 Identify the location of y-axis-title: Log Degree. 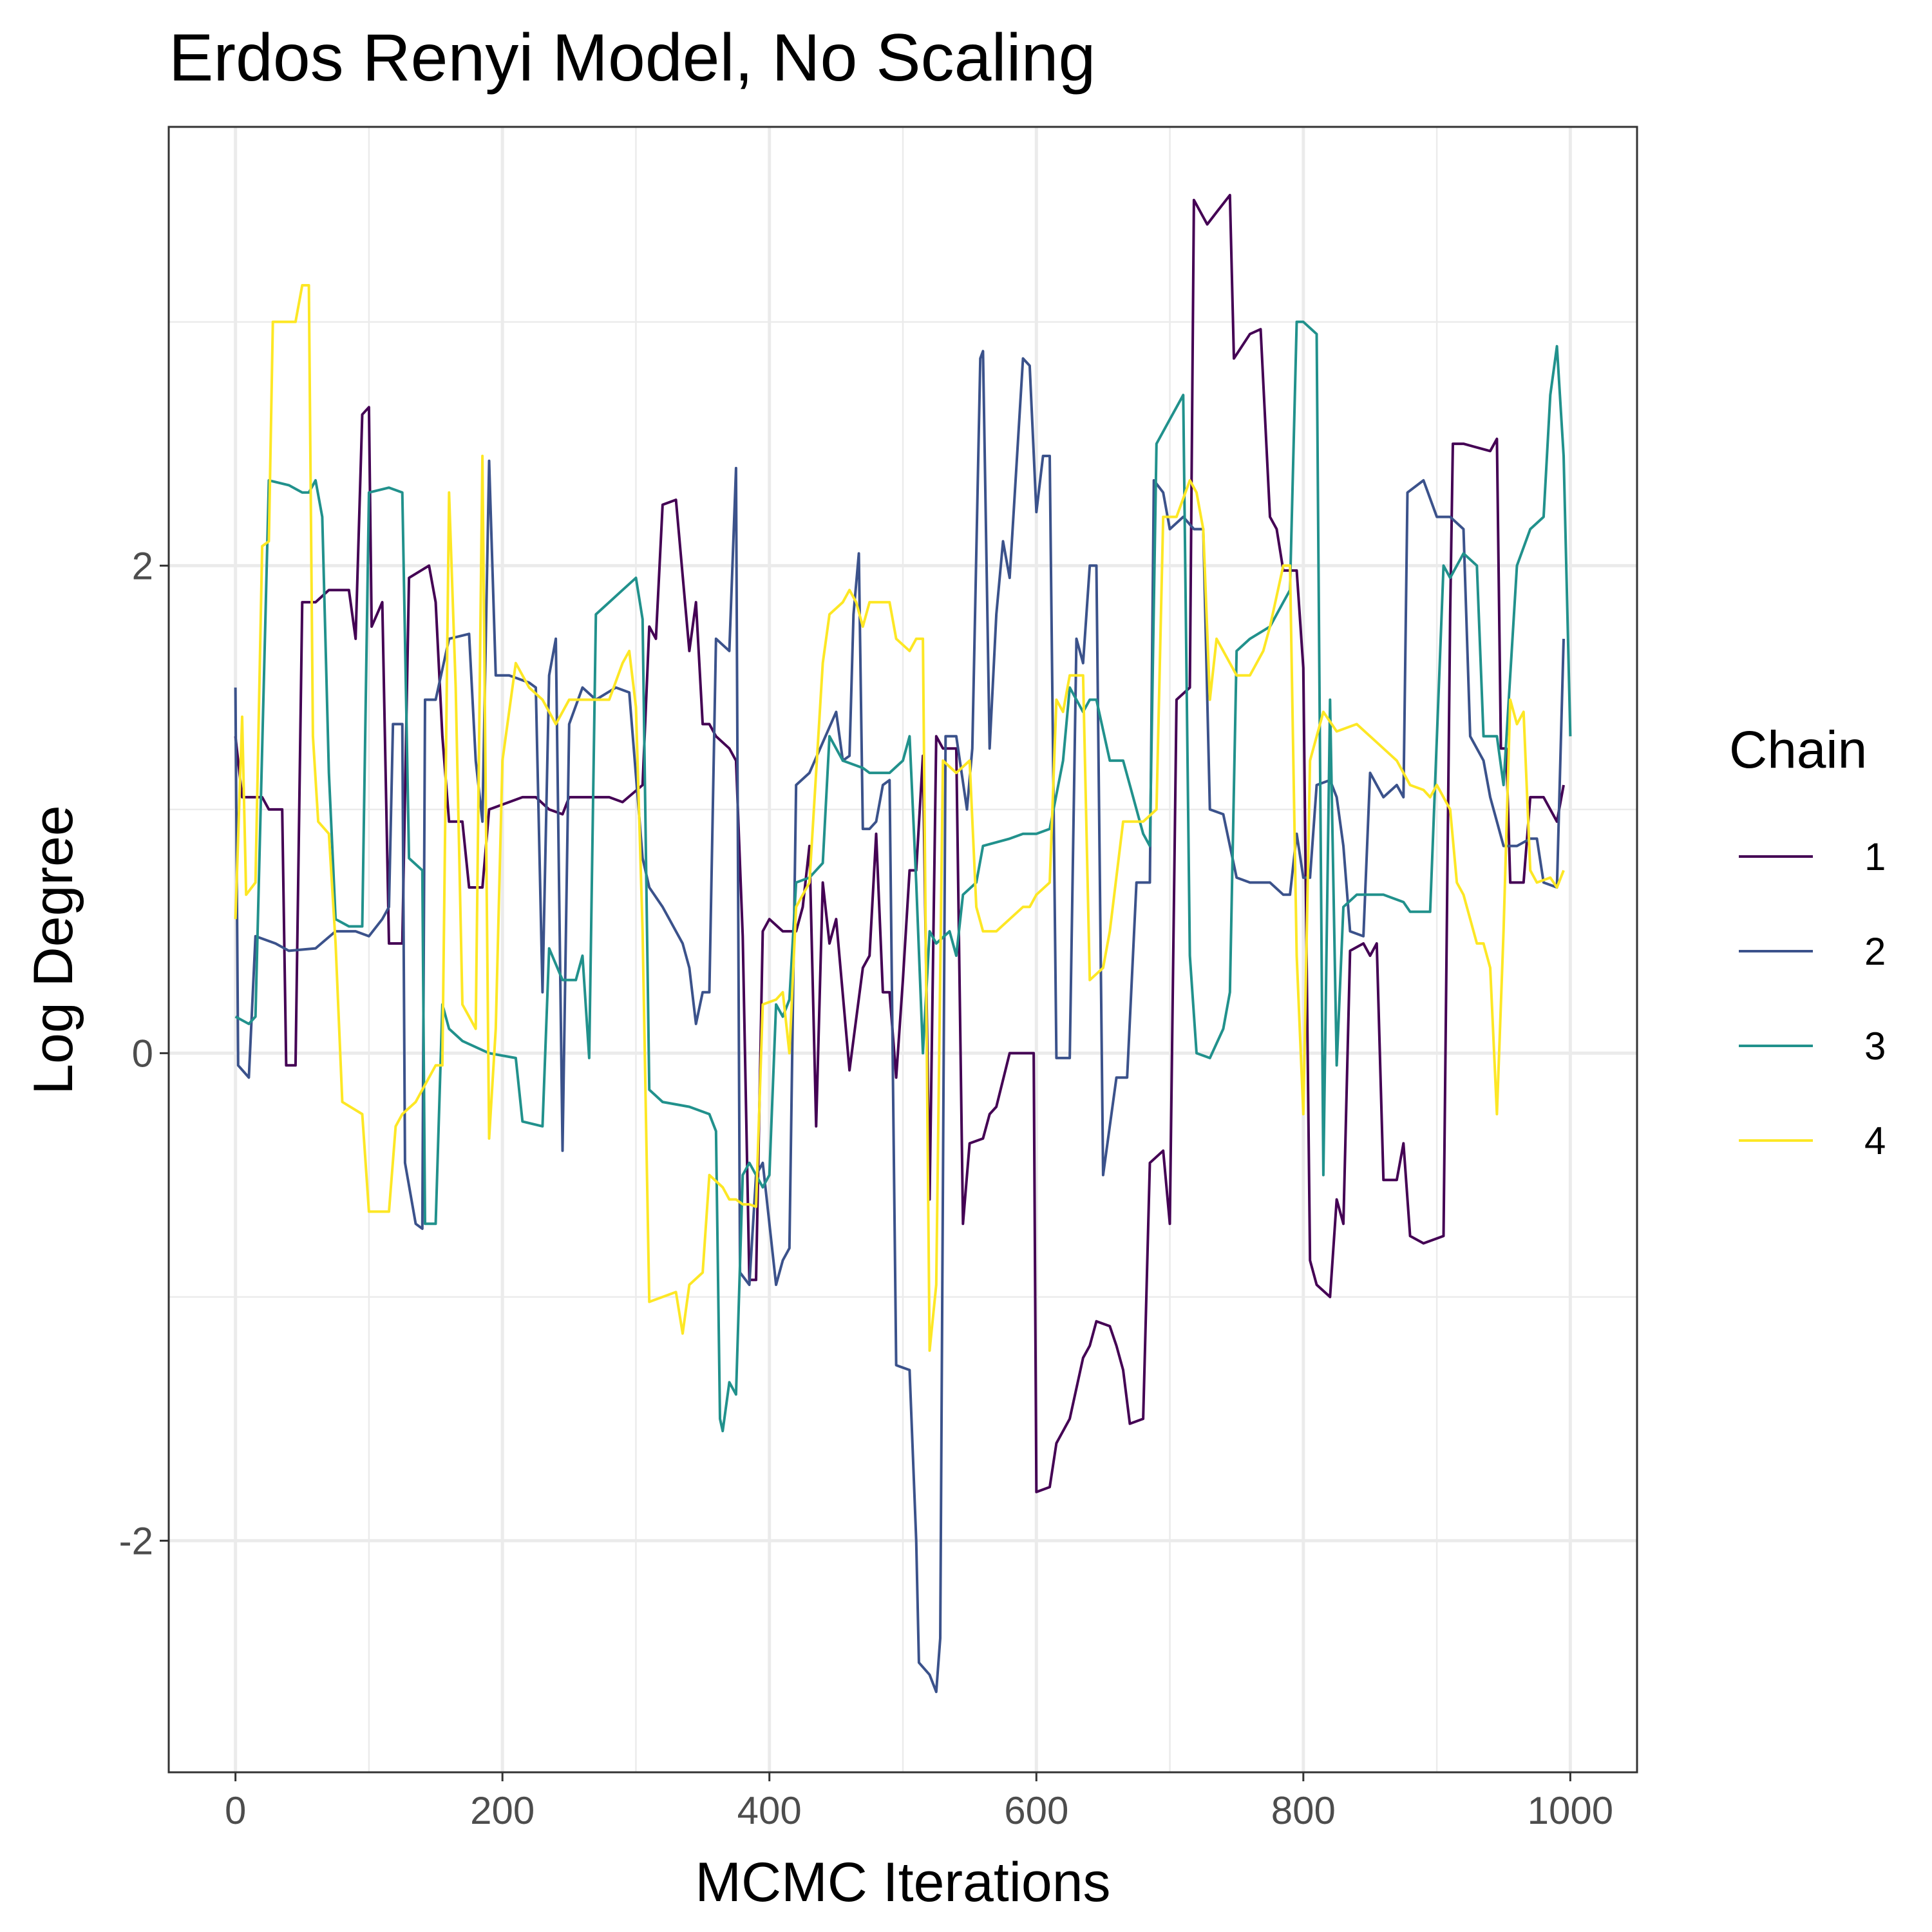
(54, 949).